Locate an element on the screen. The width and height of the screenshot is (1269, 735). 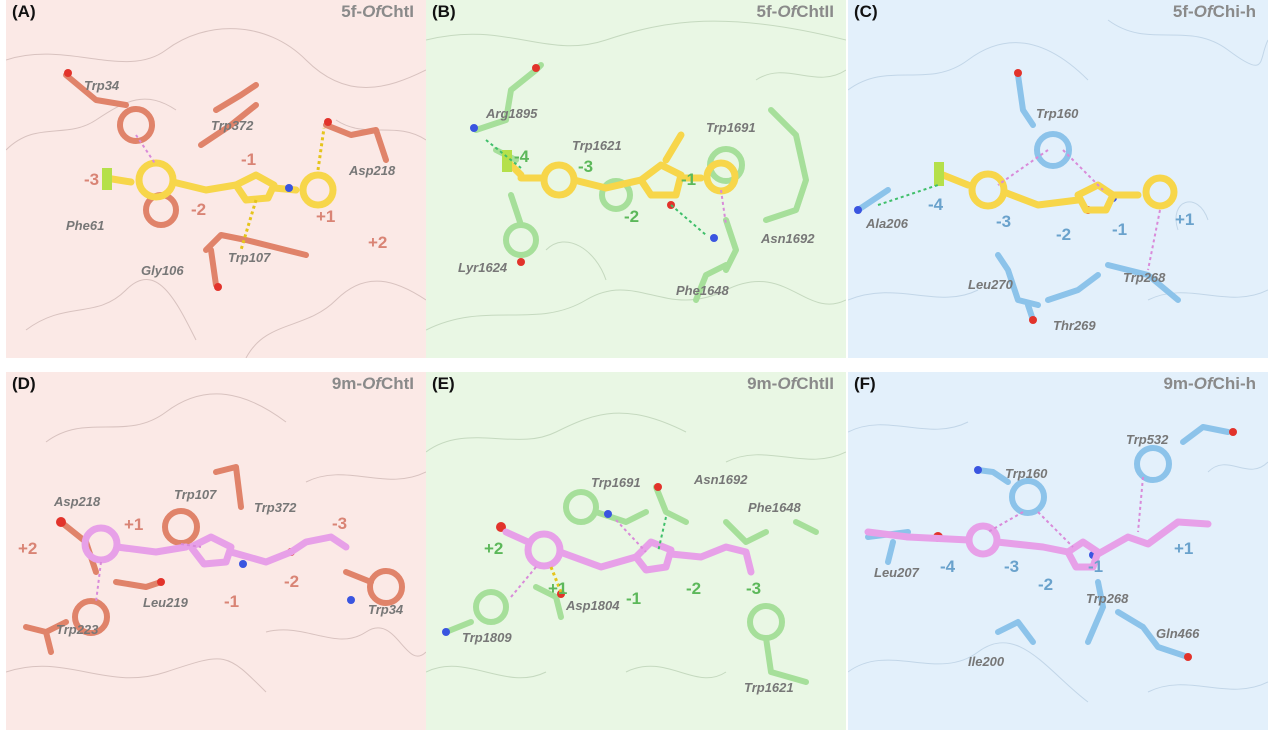
panel-title: 5f-OfChtII is located at coordinates (795, 11).